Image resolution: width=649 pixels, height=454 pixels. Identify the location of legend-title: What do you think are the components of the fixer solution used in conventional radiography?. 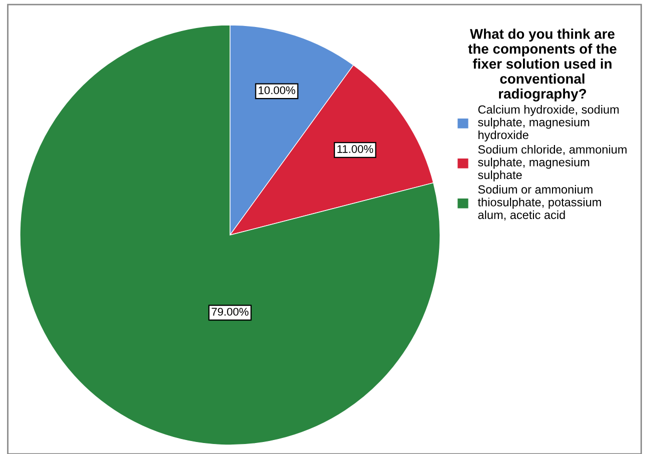
(542, 65).